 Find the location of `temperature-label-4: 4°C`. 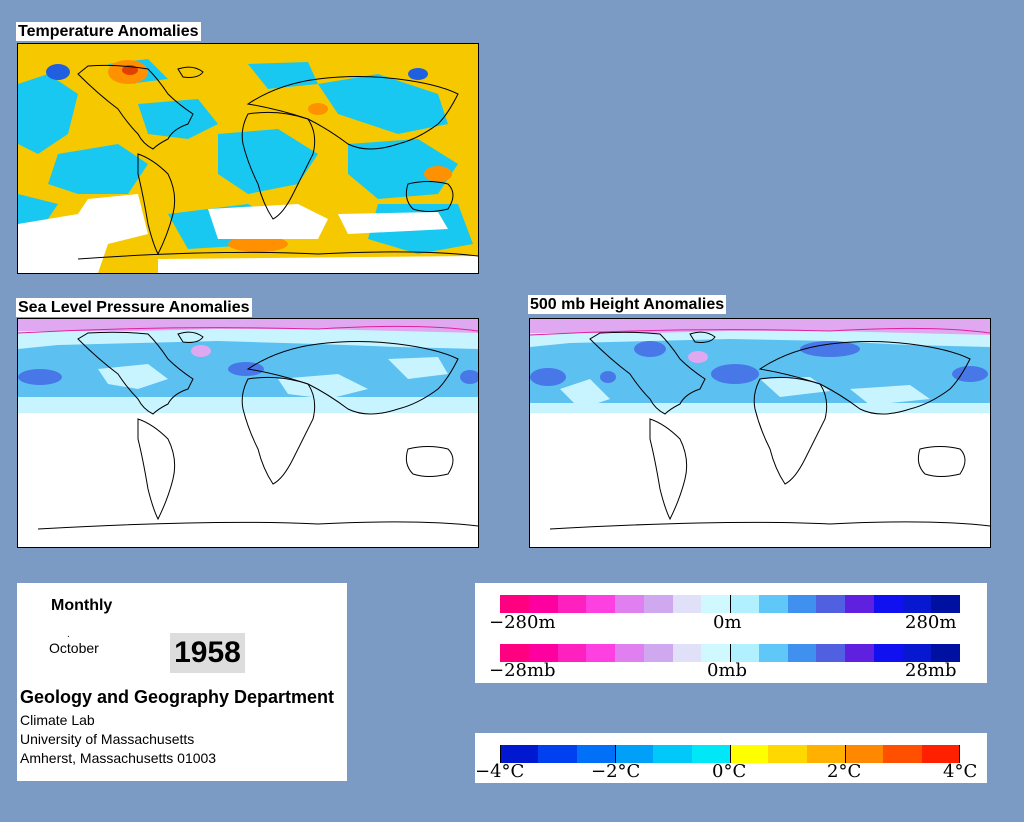

temperature-label-4: 4°C is located at coordinates (960, 771).